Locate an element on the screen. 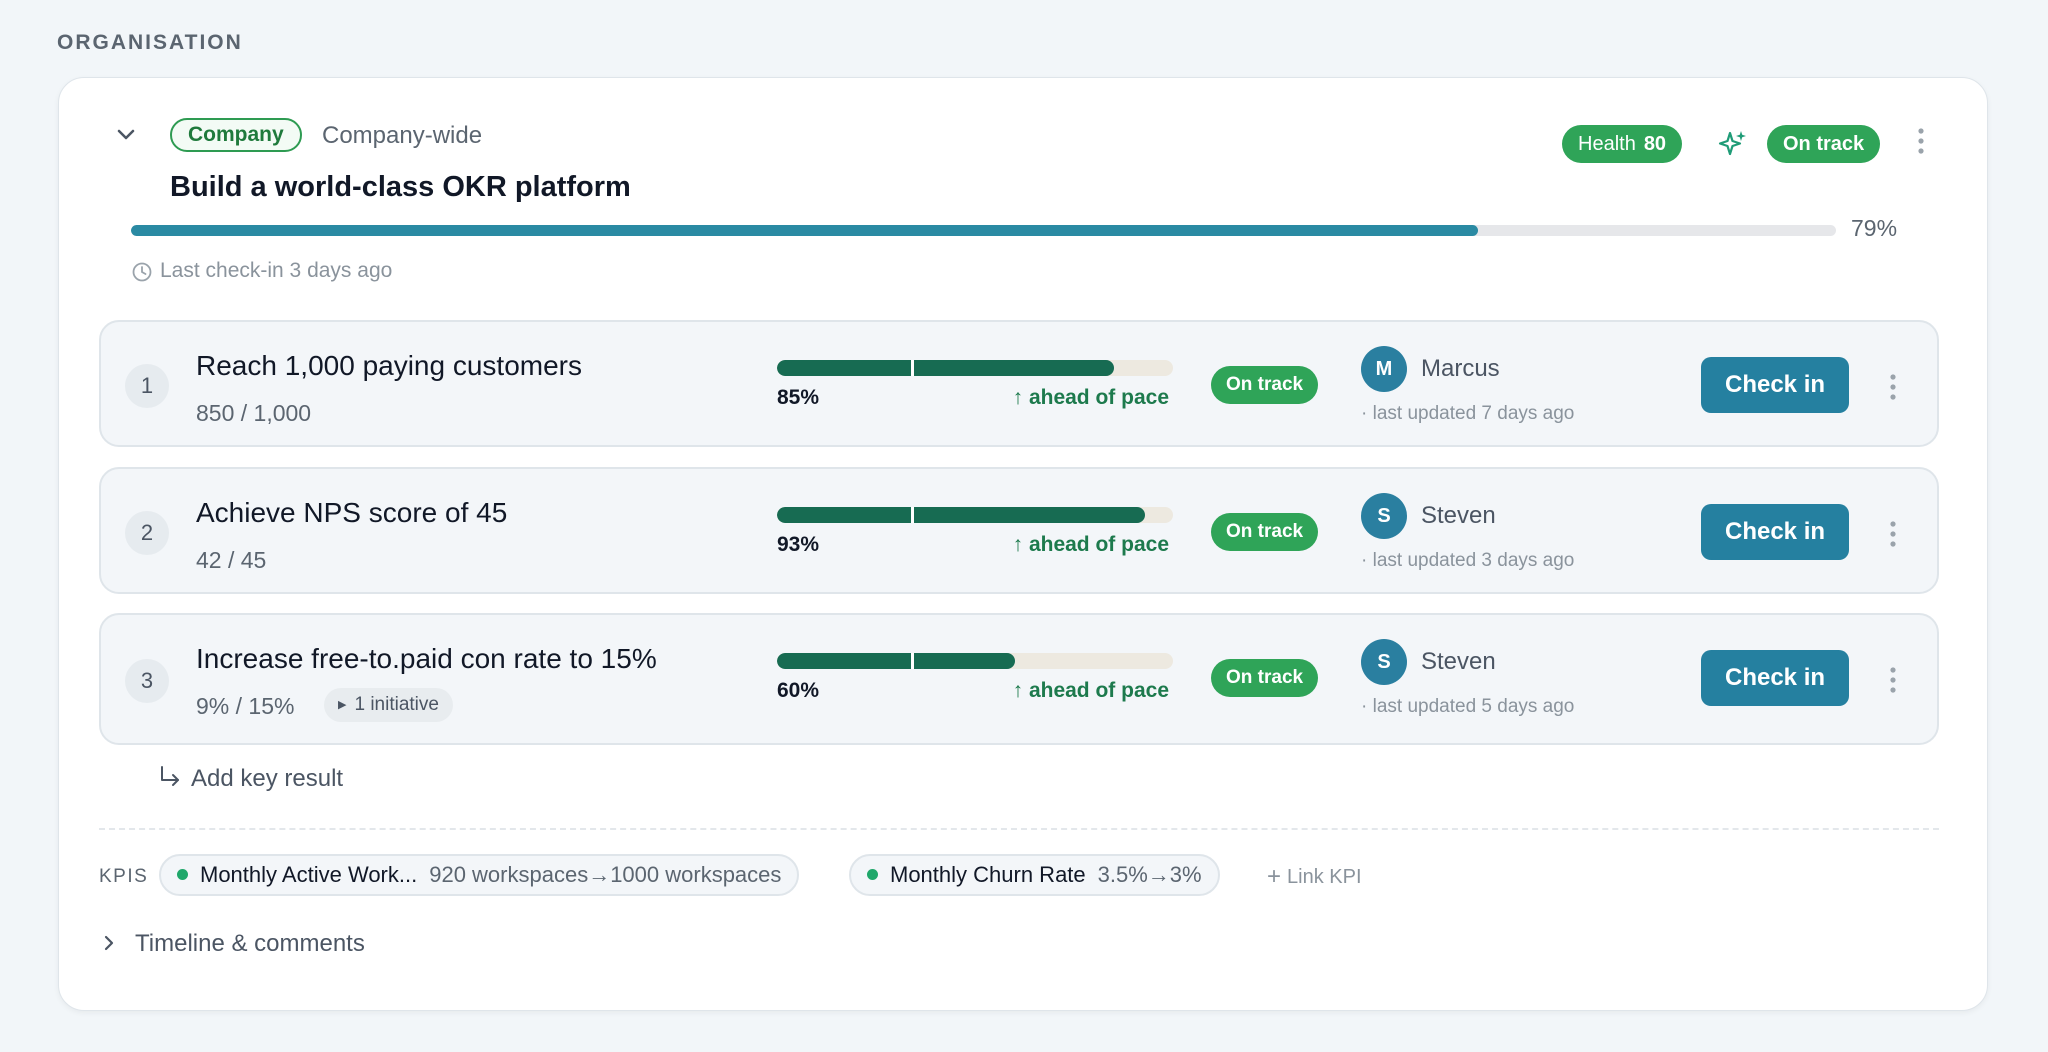  last-updated-text: · last updated 3 days ago is located at coordinates (1468, 560).